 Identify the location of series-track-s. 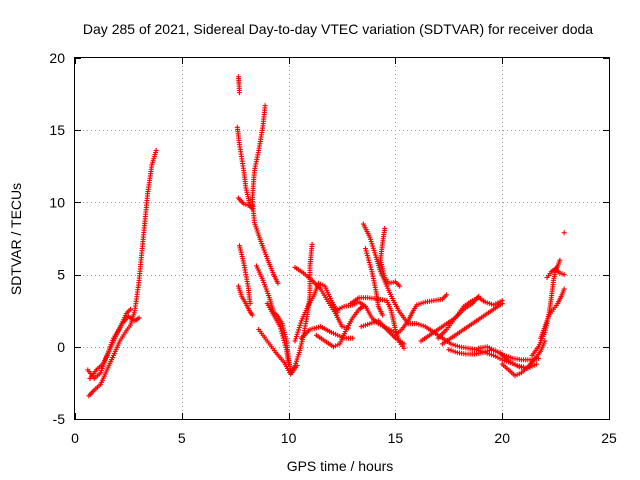
(374, 282).